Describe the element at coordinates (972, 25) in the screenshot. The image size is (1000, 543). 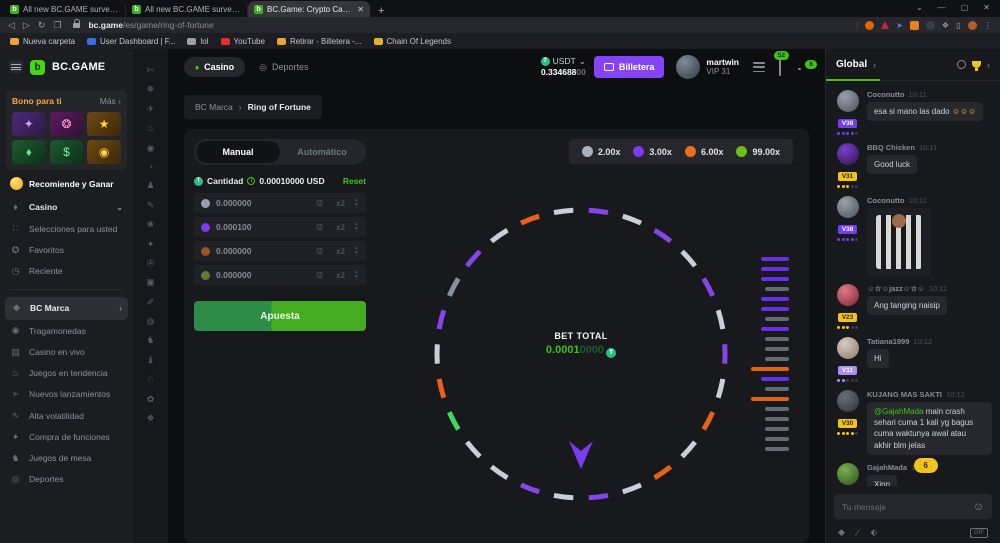
I see `browser-profile-avatar` at that location.